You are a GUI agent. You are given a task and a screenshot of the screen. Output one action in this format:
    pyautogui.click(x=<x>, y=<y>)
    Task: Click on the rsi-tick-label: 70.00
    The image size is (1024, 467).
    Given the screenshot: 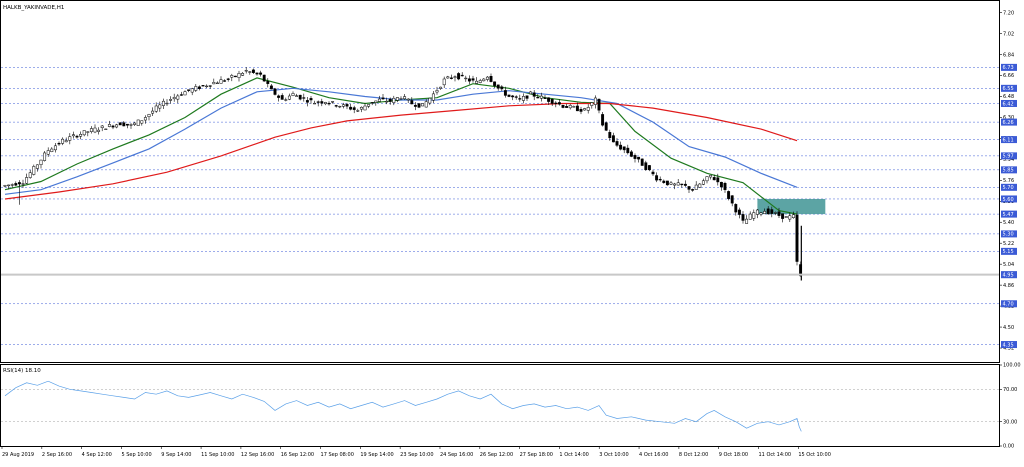 What is the action you would take?
    pyautogui.click(x=1010, y=390)
    